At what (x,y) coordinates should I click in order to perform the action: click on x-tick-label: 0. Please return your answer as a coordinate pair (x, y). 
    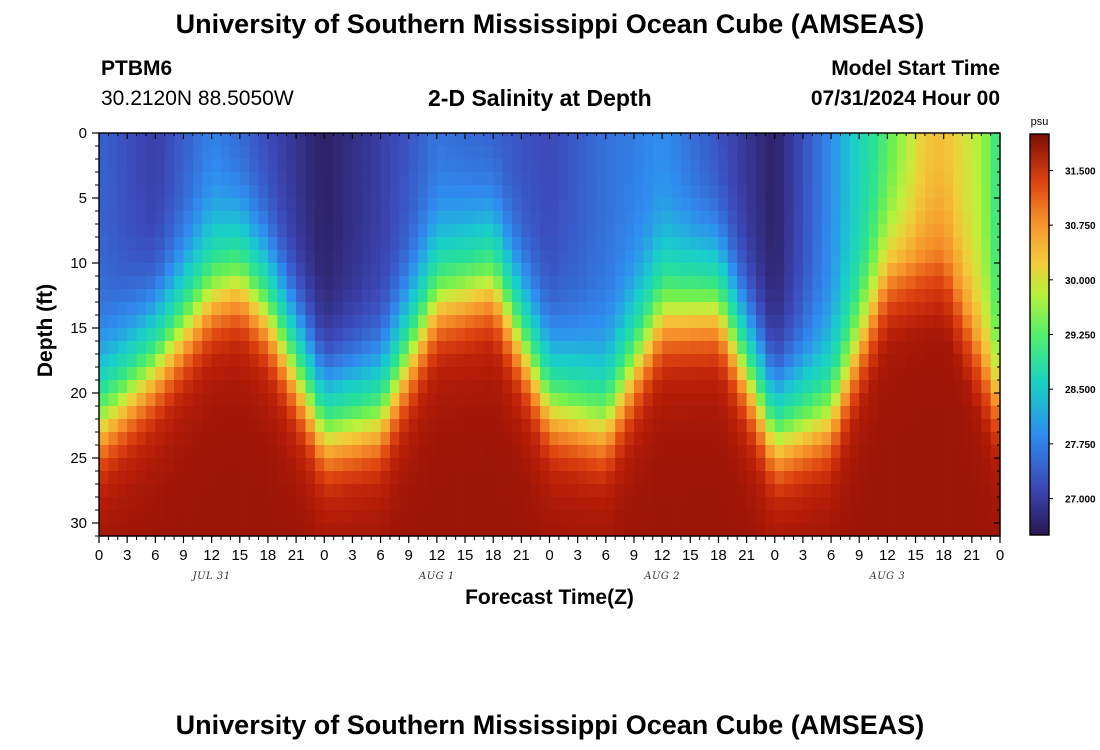
    Looking at the image, I should click on (324, 555).